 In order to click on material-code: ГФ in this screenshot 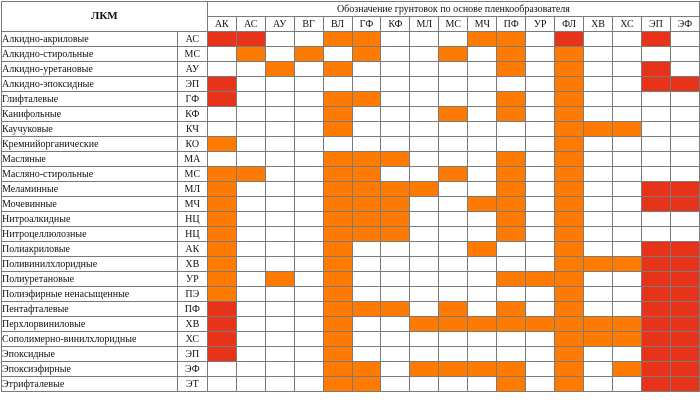, I will do `click(192, 99)`.